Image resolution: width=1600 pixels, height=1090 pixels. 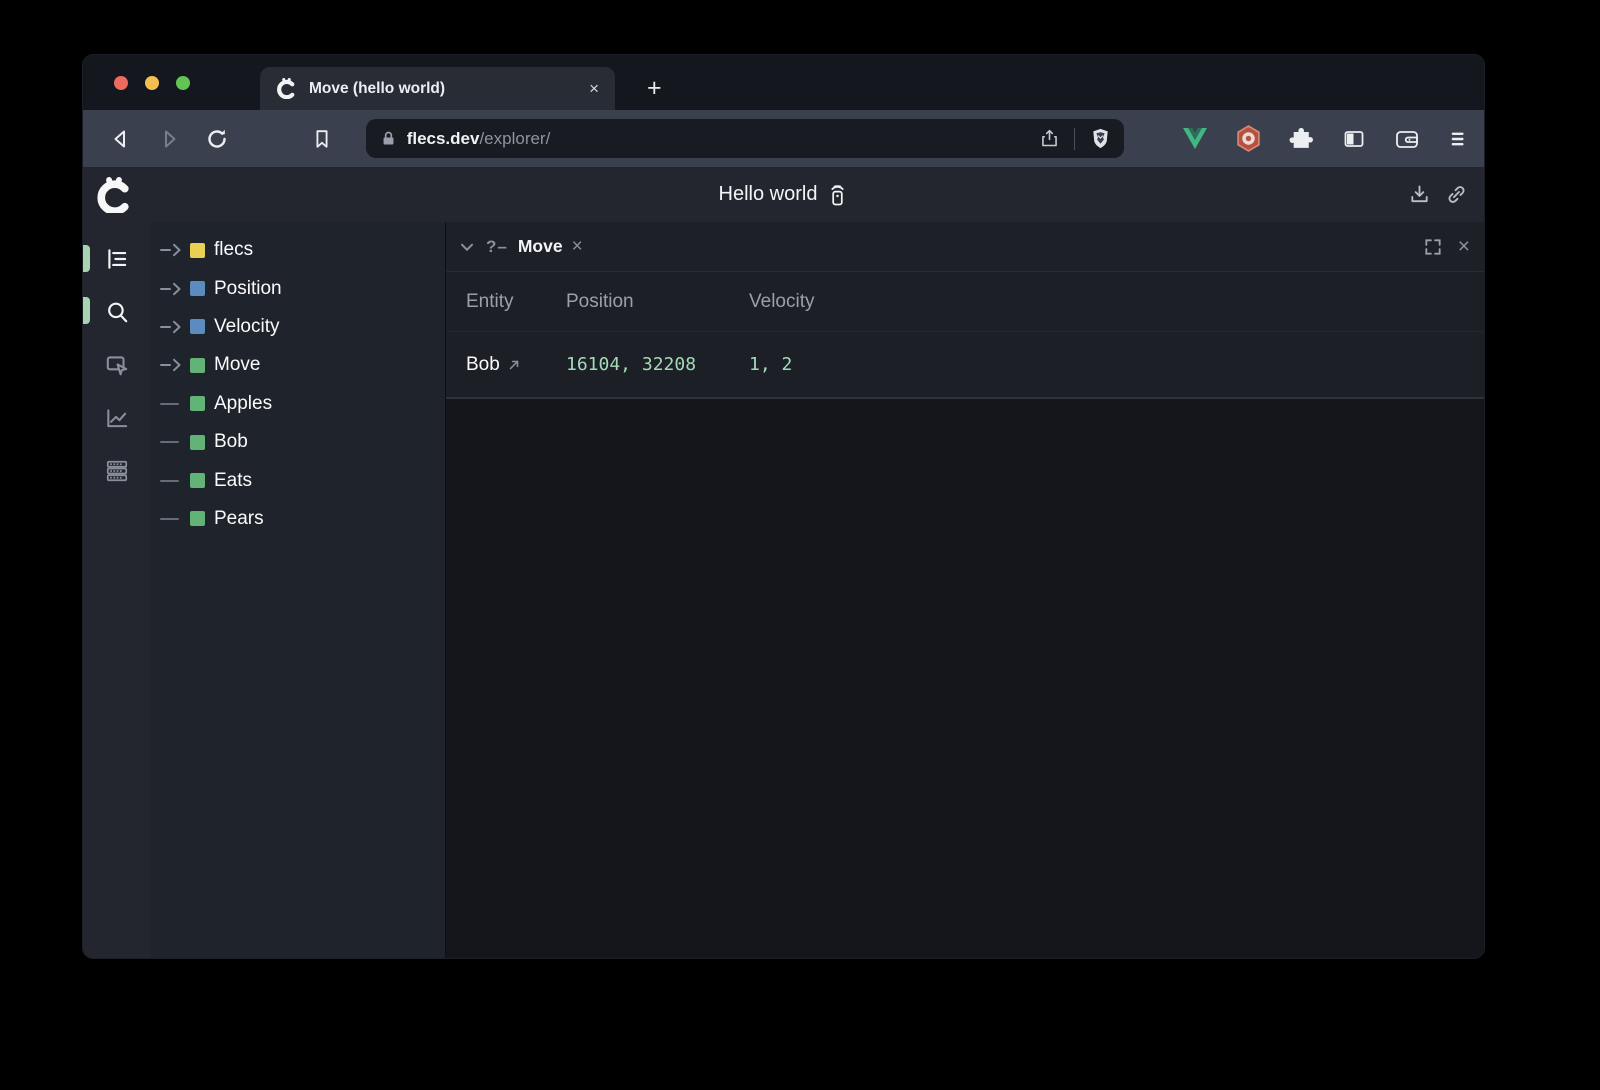 What do you see at coordinates (117, 312) in the screenshot?
I see `query-search-icon` at bounding box center [117, 312].